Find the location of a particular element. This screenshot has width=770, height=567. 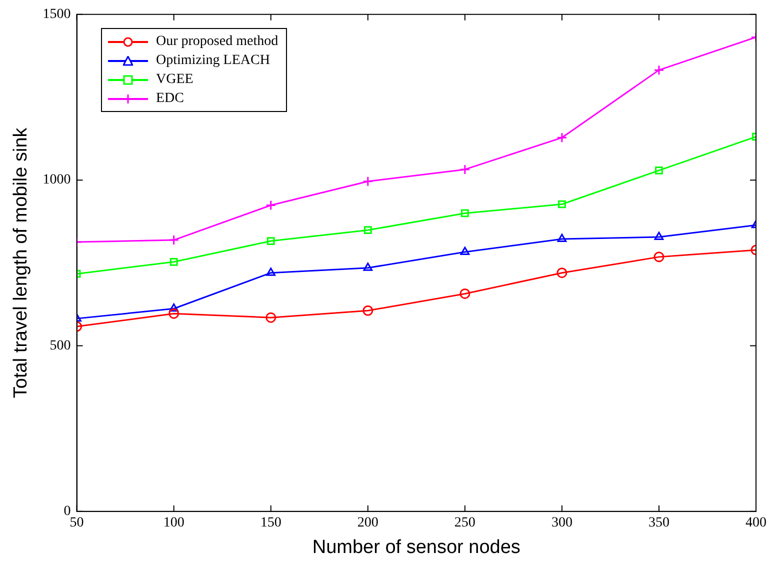

x-tick-label: 250 is located at coordinates (465, 522).